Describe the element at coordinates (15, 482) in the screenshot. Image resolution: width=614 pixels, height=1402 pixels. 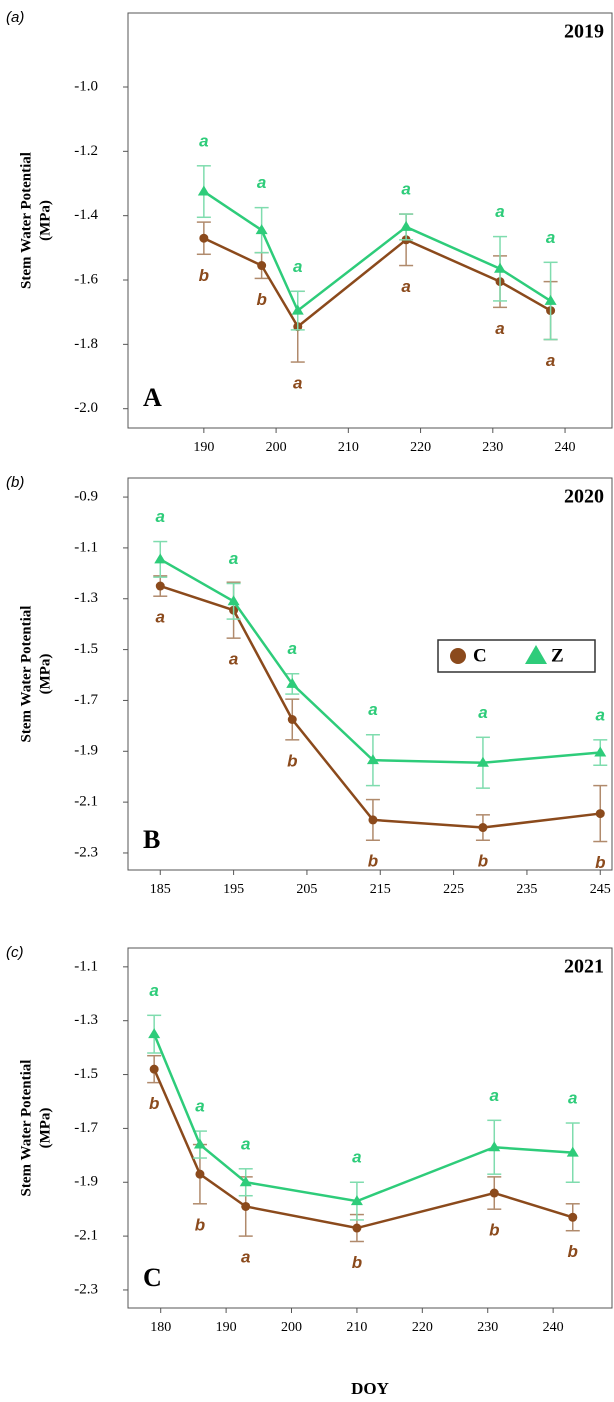
I see `panel-label: (b)` at that location.